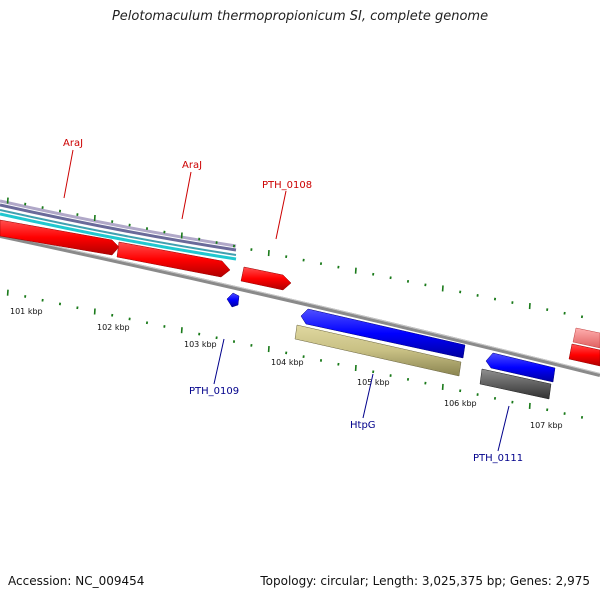  What do you see at coordinates (503, 428) in the screenshot?
I see `pth-0111-leader` at bounding box center [503, 428].